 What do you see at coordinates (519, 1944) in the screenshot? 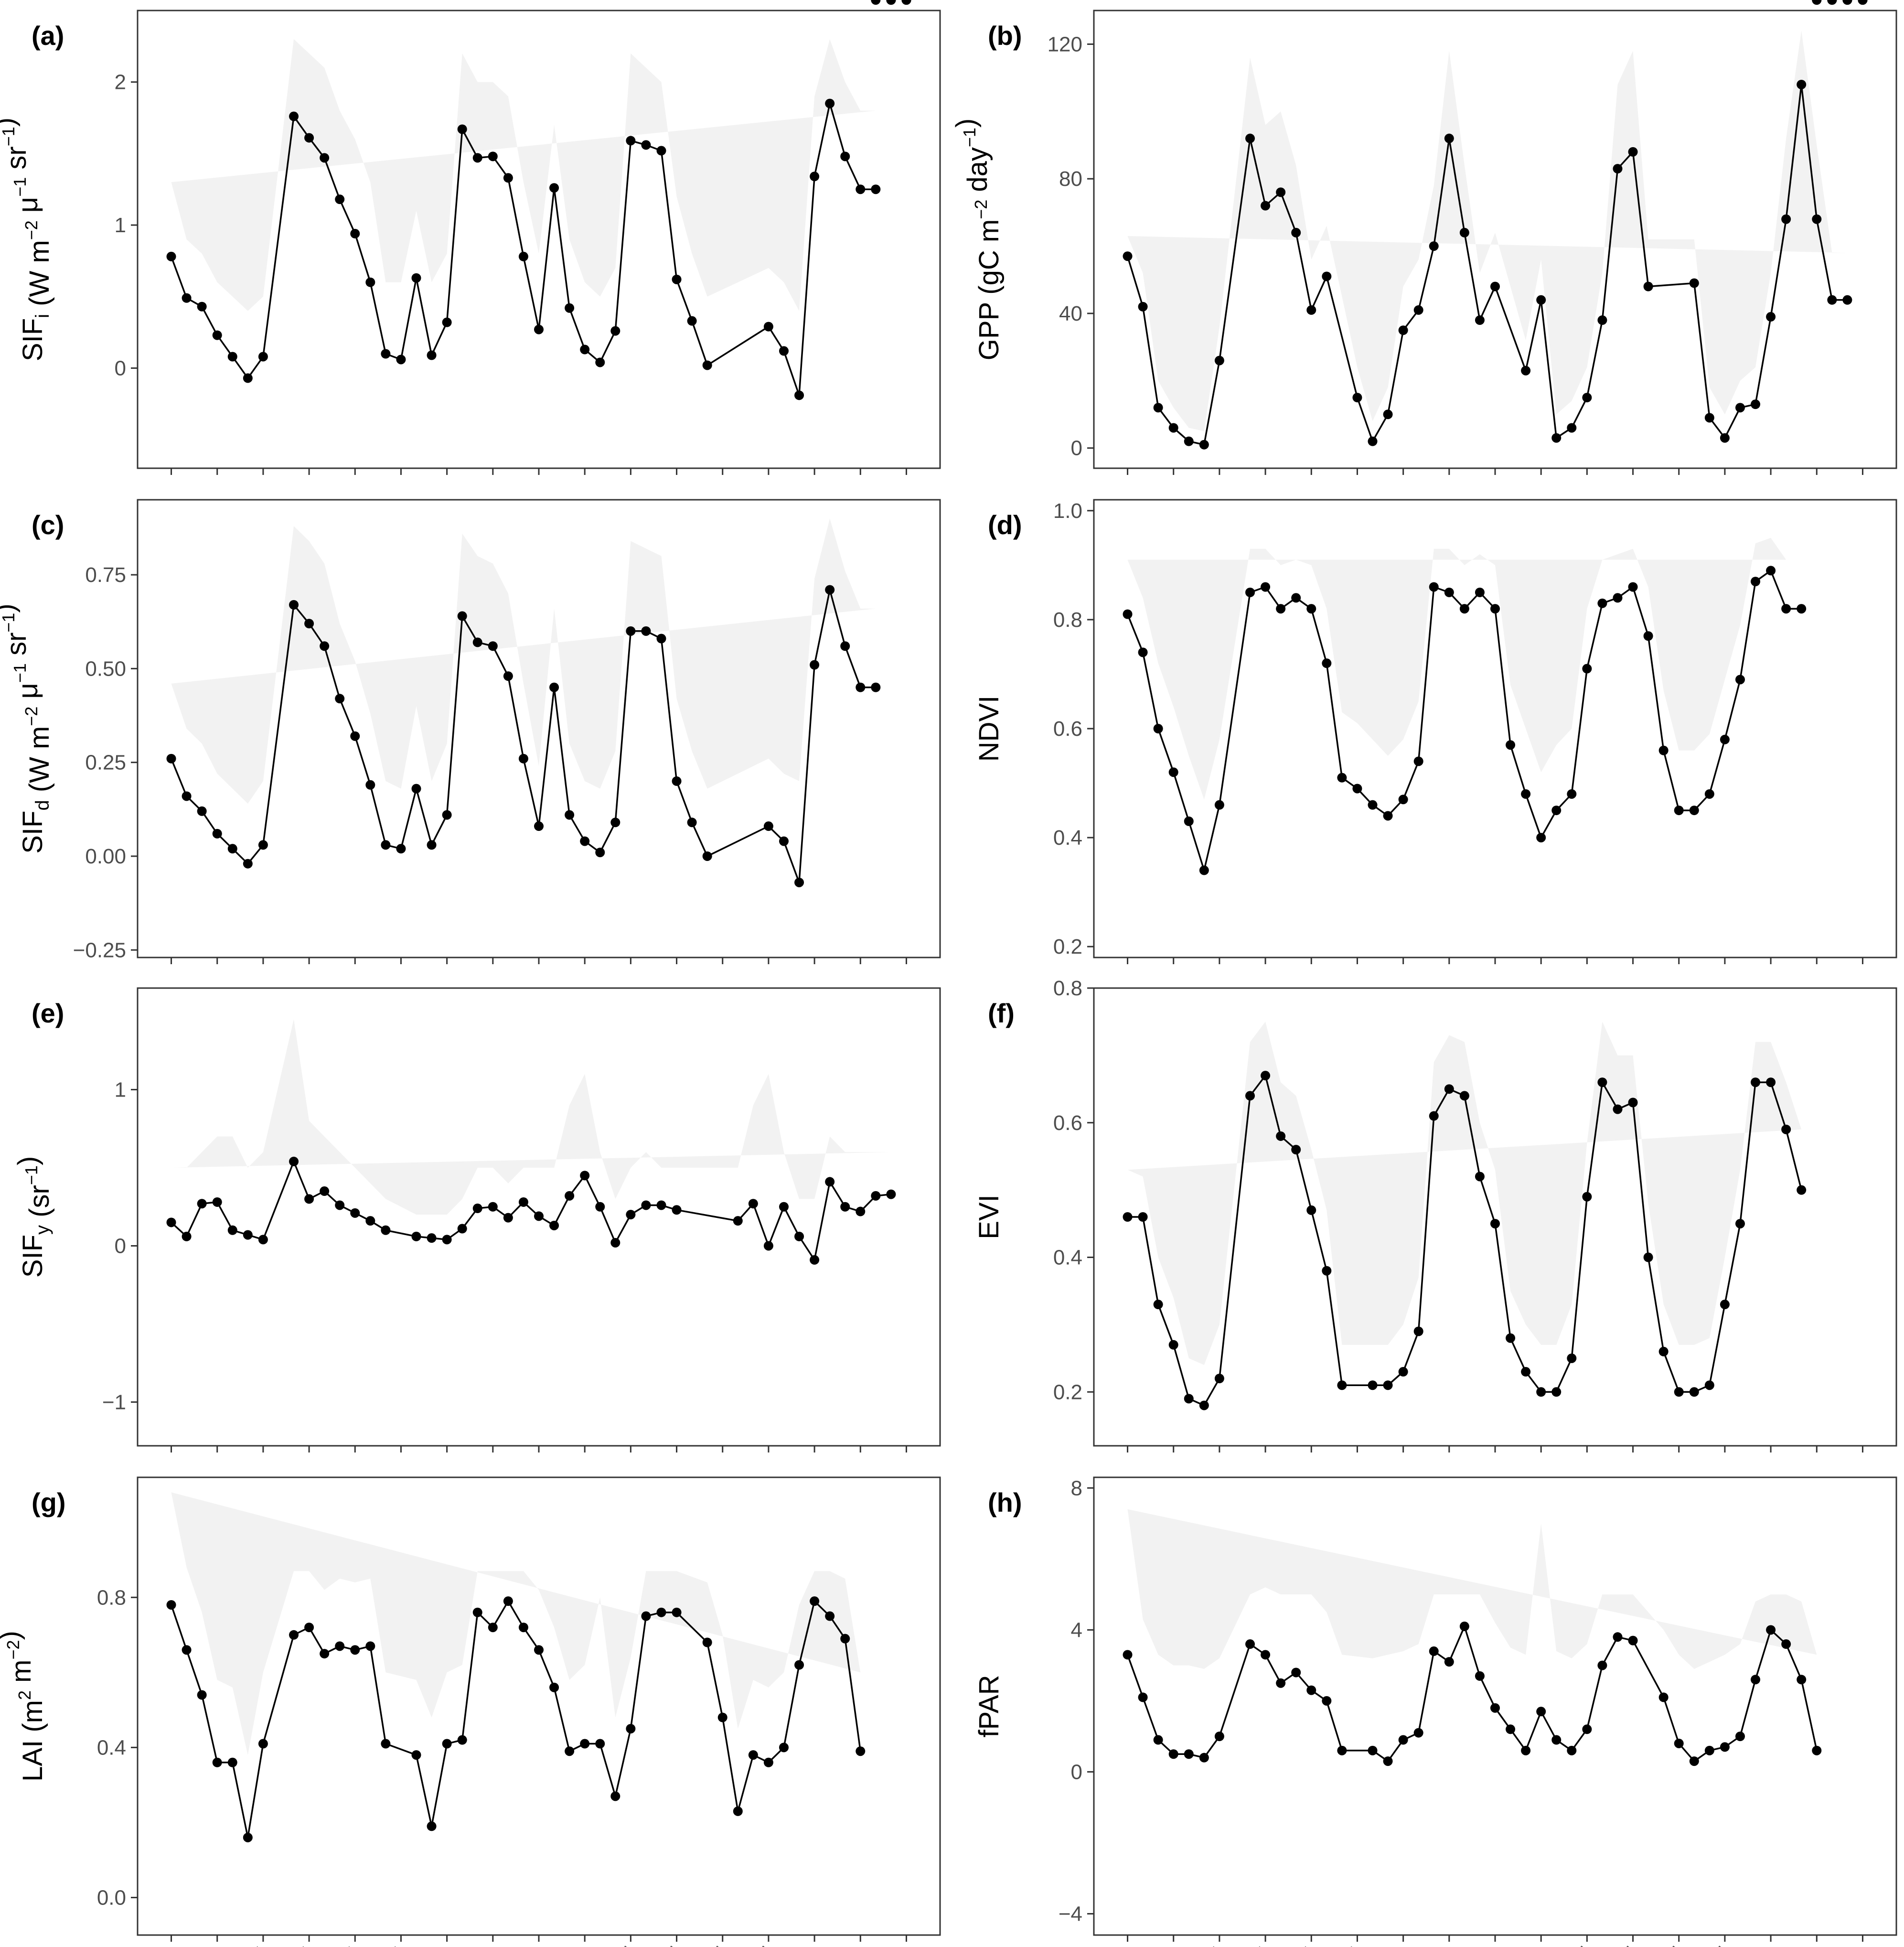
I see `x-tick-label: Sep 16` at bounding box center [519, 1944].